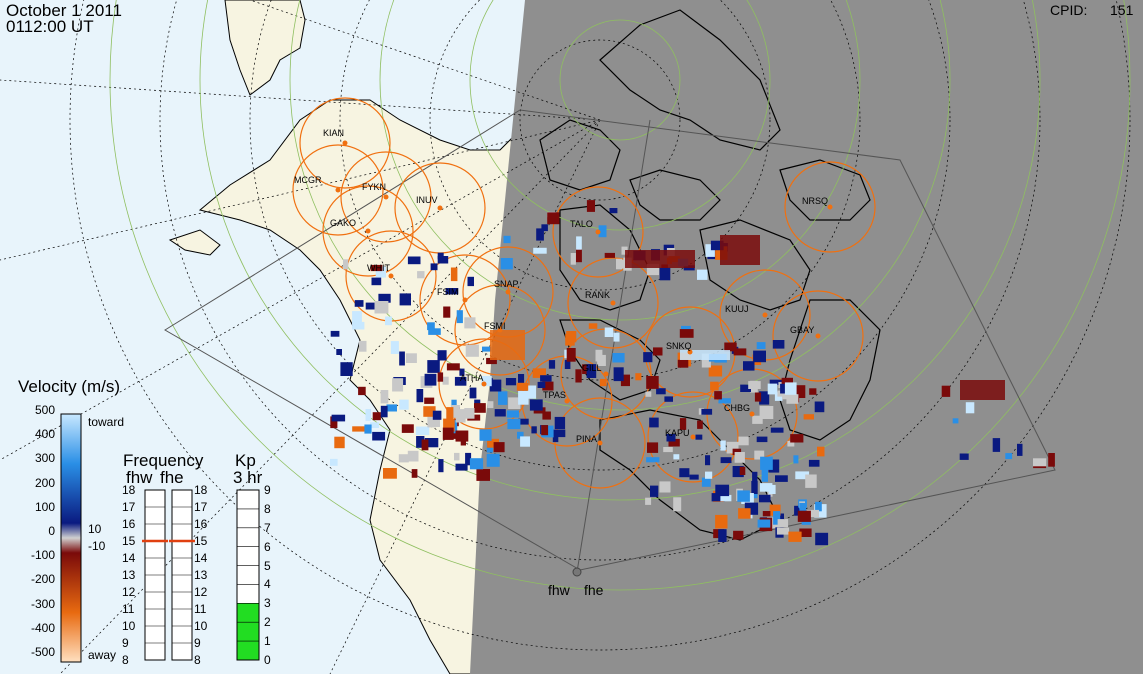 This screenshot has width=1143, height=674. I want to click on frequency-col-fhe: fhe, so click(172, 477).